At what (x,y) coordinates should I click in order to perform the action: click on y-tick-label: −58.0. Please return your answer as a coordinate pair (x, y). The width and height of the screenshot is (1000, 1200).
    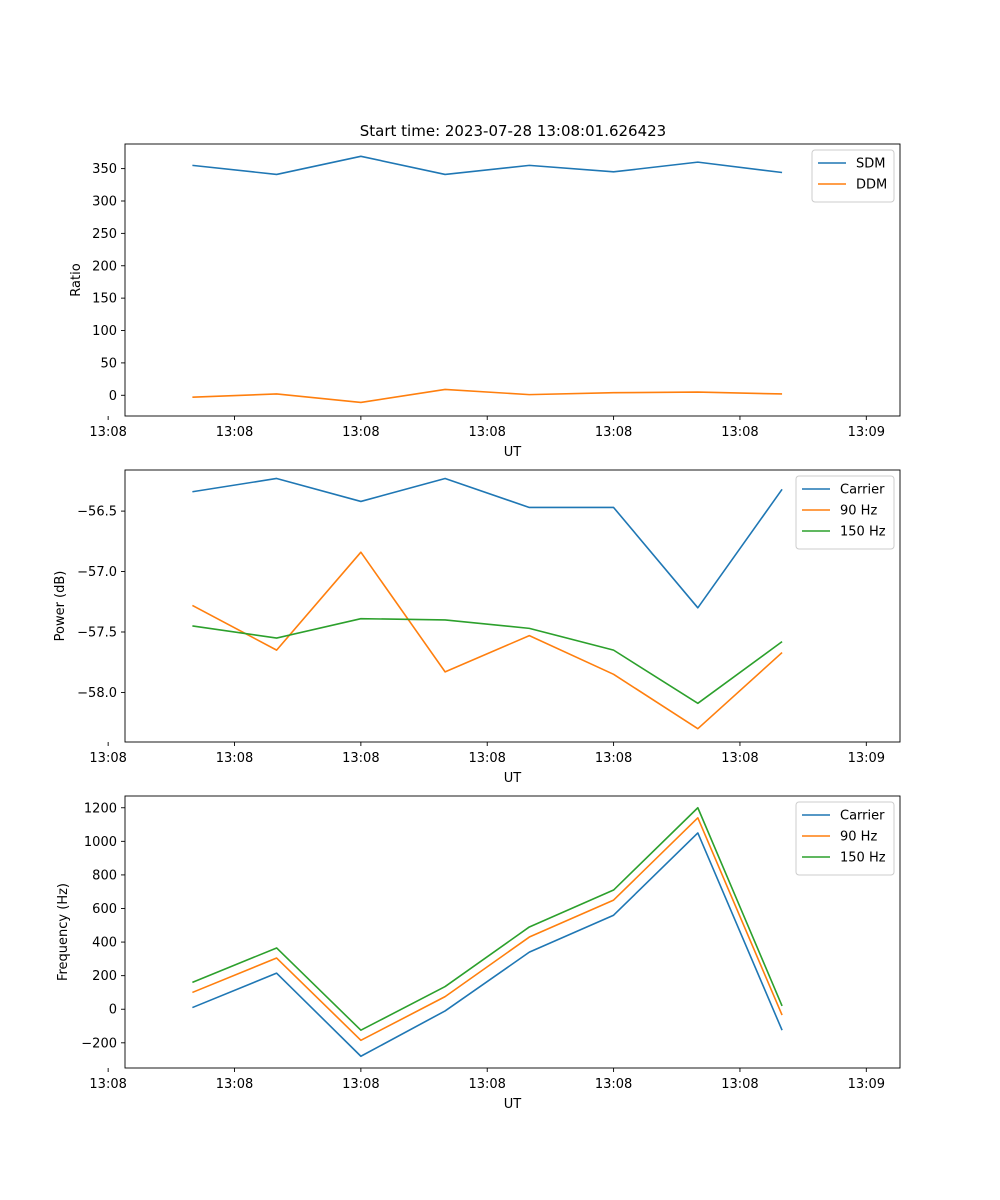
    Looking at the image, I should click on (97, 693).